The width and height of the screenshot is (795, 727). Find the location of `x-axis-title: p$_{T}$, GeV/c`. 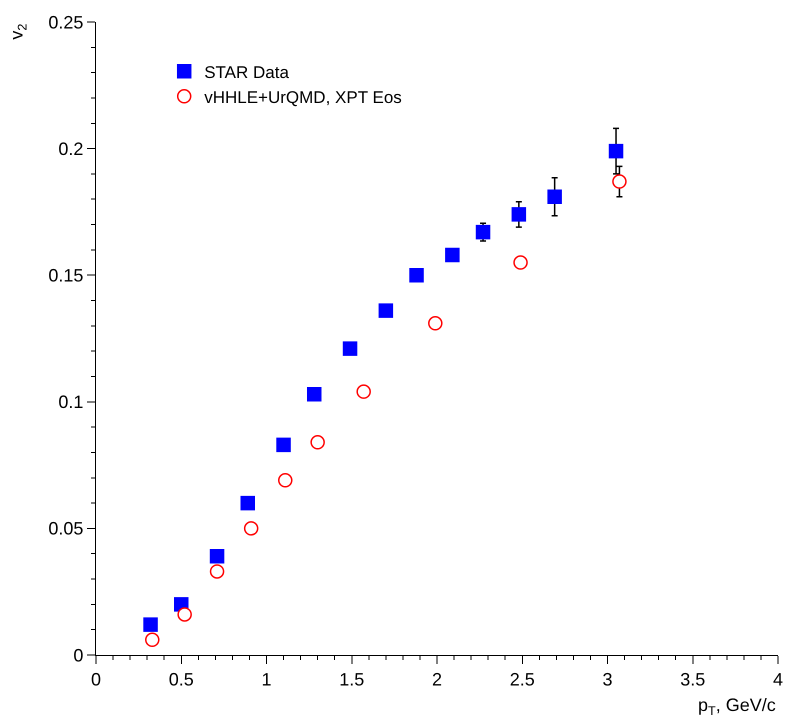

x-axis-title: p$_{T}$, GeV/c is located at coordinates (737, 706).